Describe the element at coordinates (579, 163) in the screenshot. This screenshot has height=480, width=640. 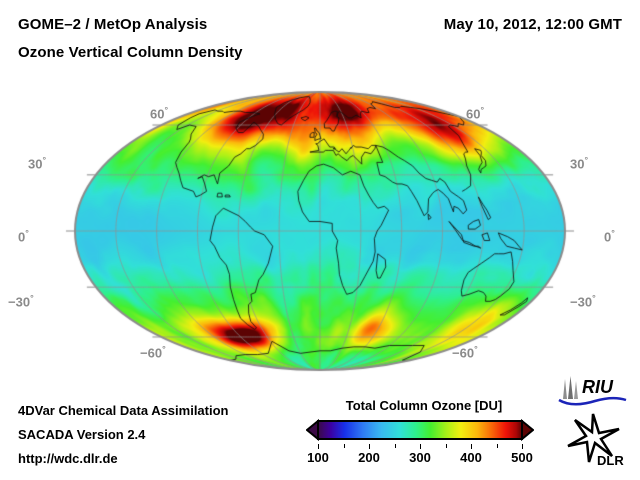
I see `latitude-label-right: 30°` at that location.